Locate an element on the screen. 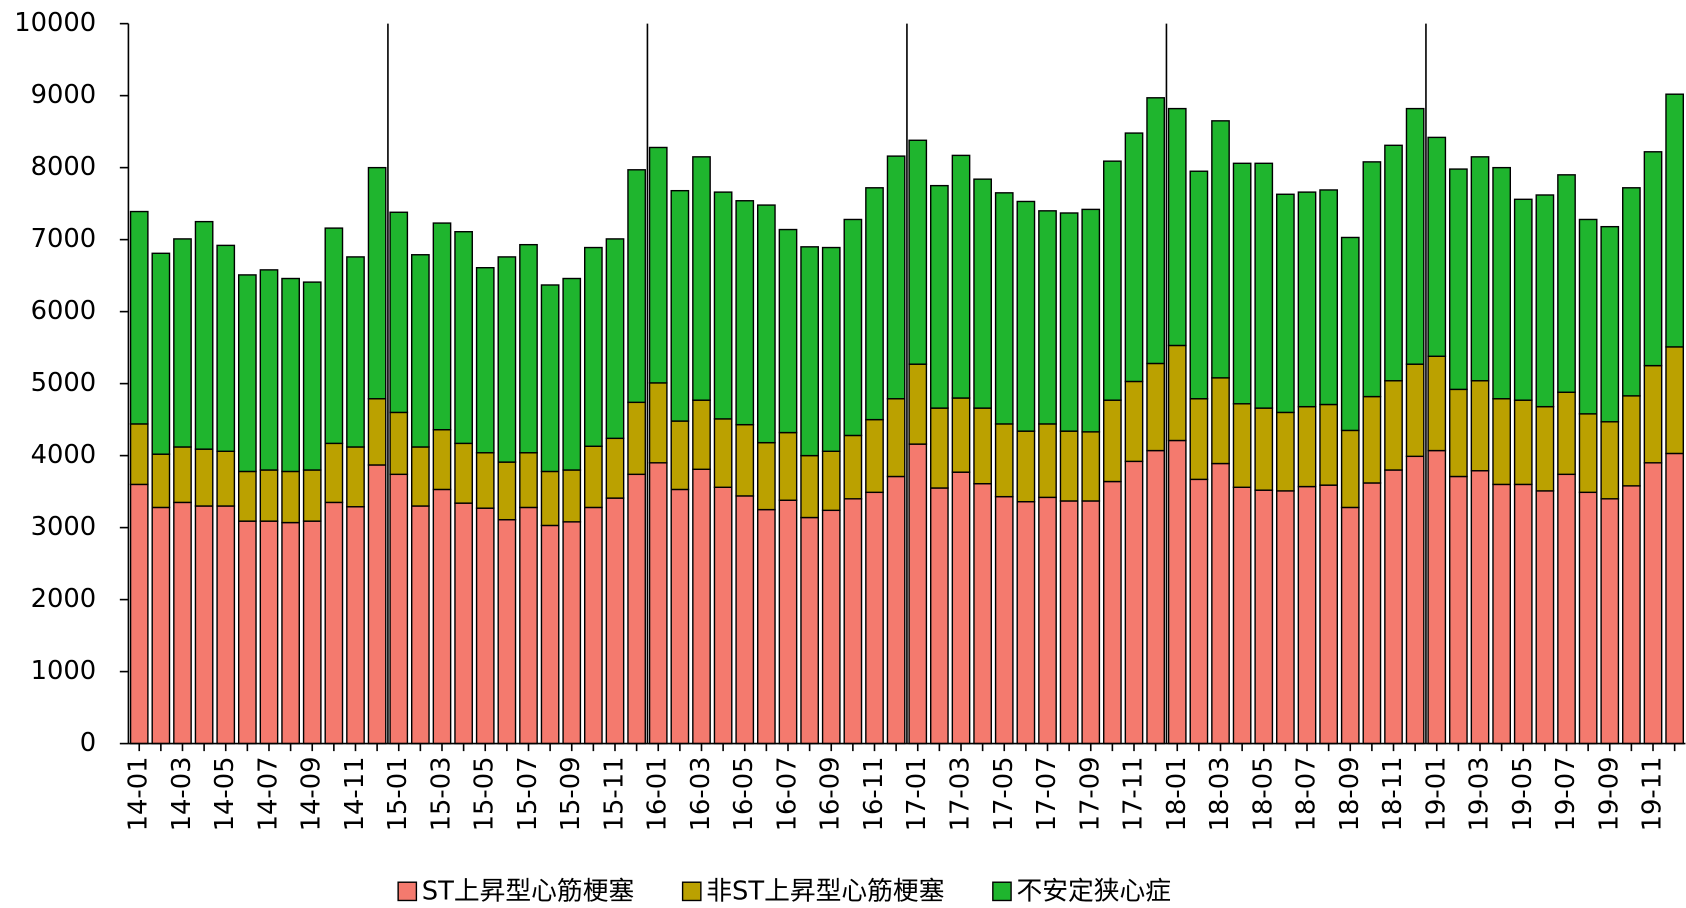 Image resolution: width=1686 pixels, height=908 pixels. y-tick-label: 4000 is located at coordinates (64, 455).